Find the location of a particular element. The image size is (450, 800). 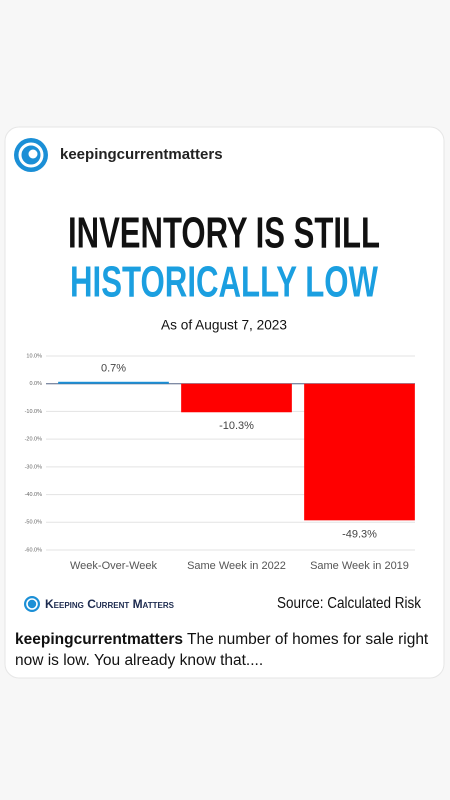

account-name: keepingcurrentmatters is located at coordinates (141, 154).